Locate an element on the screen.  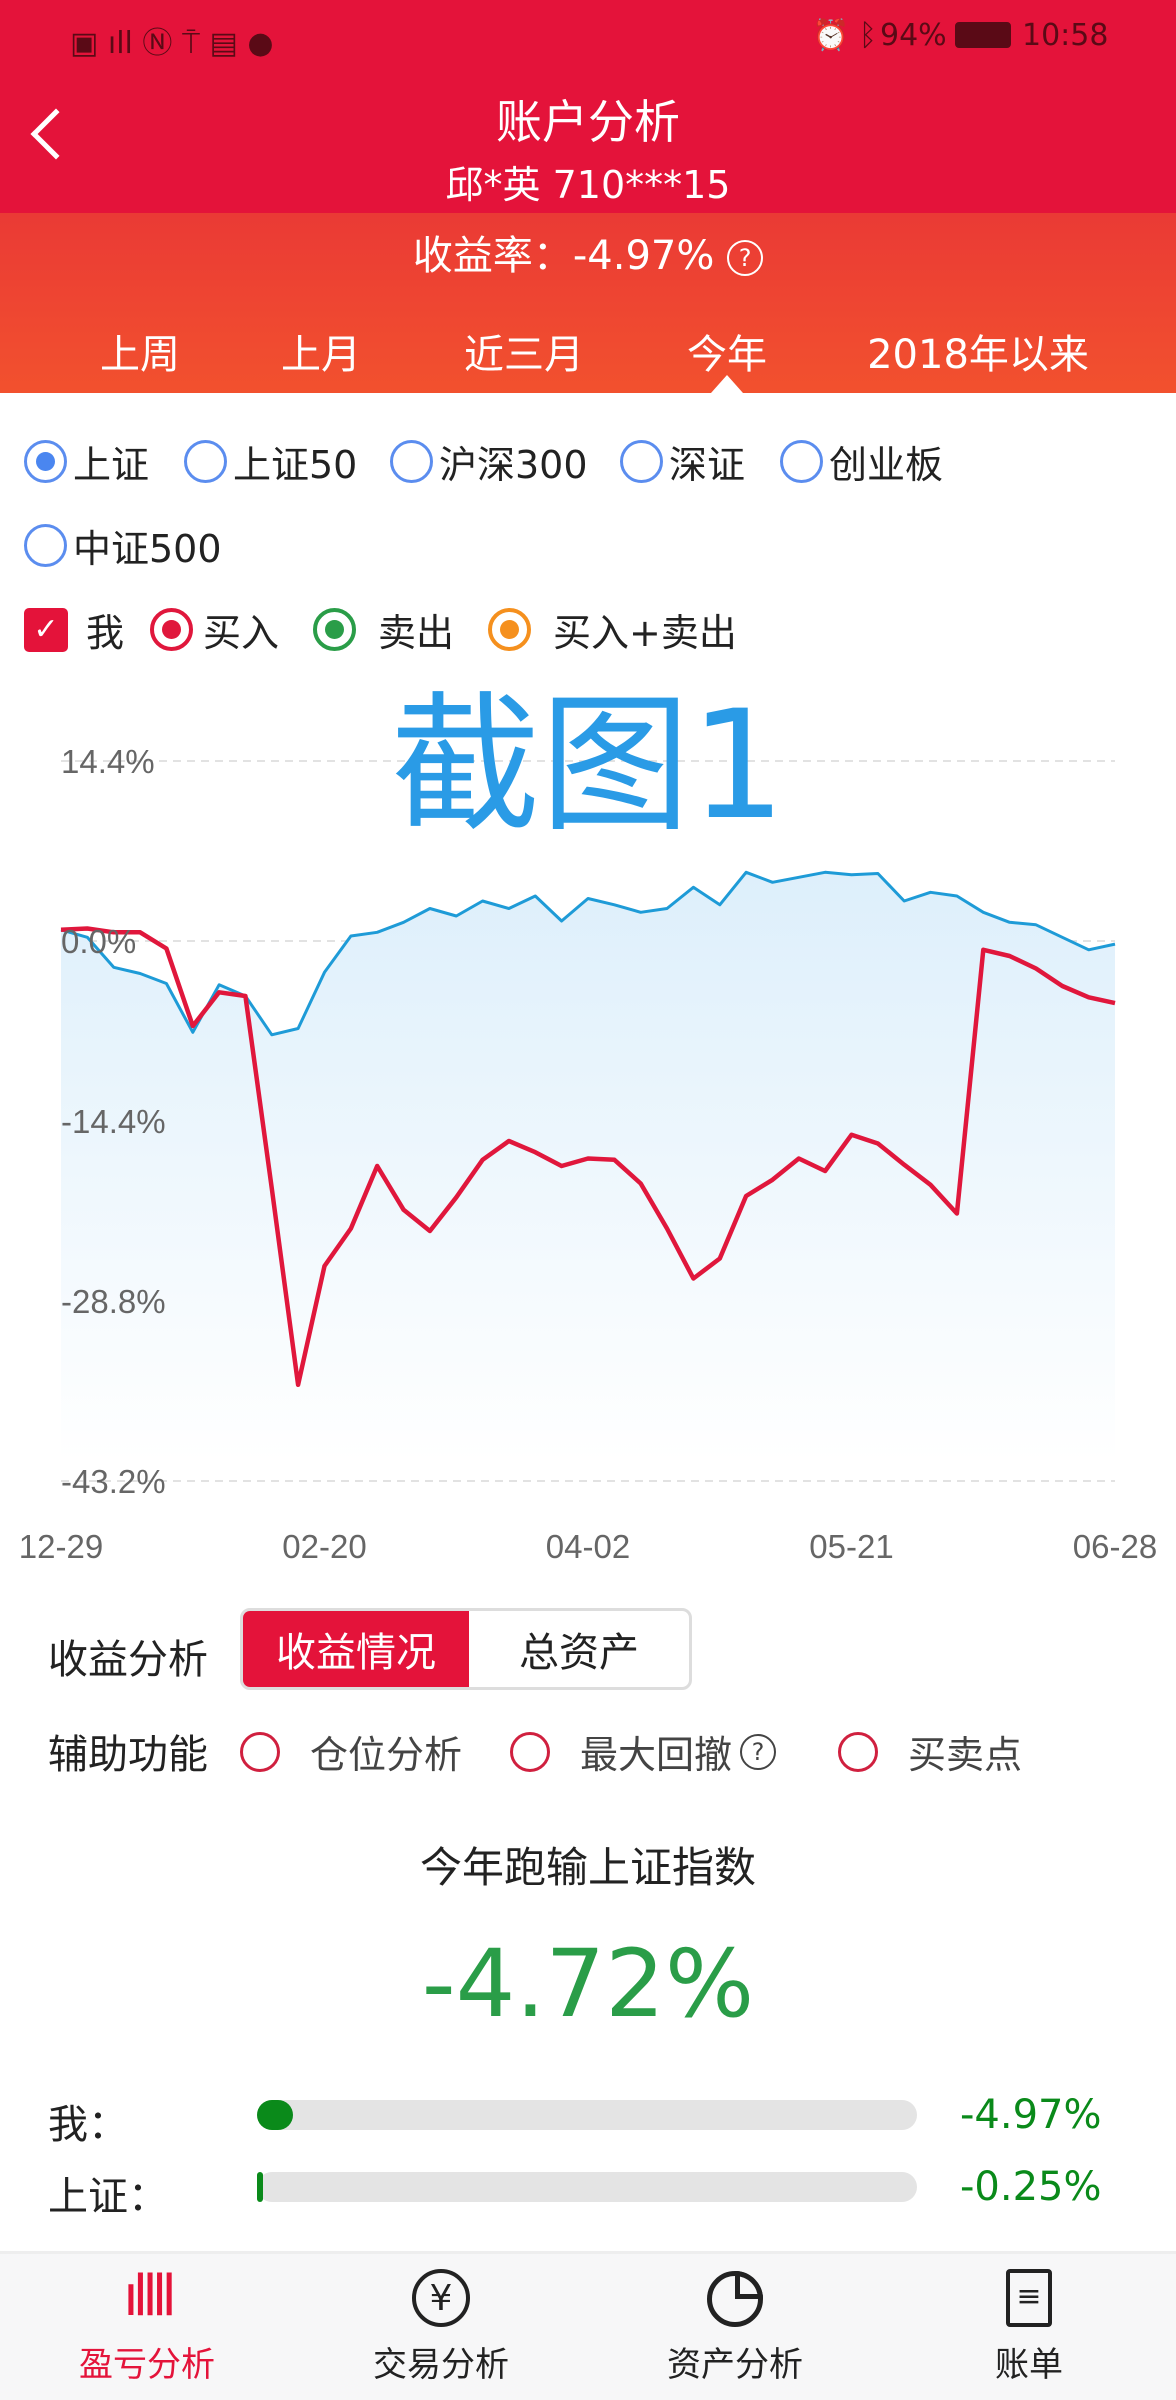
return-rate: 收益率：-4.97% ? is located at coordinates (588, 252).